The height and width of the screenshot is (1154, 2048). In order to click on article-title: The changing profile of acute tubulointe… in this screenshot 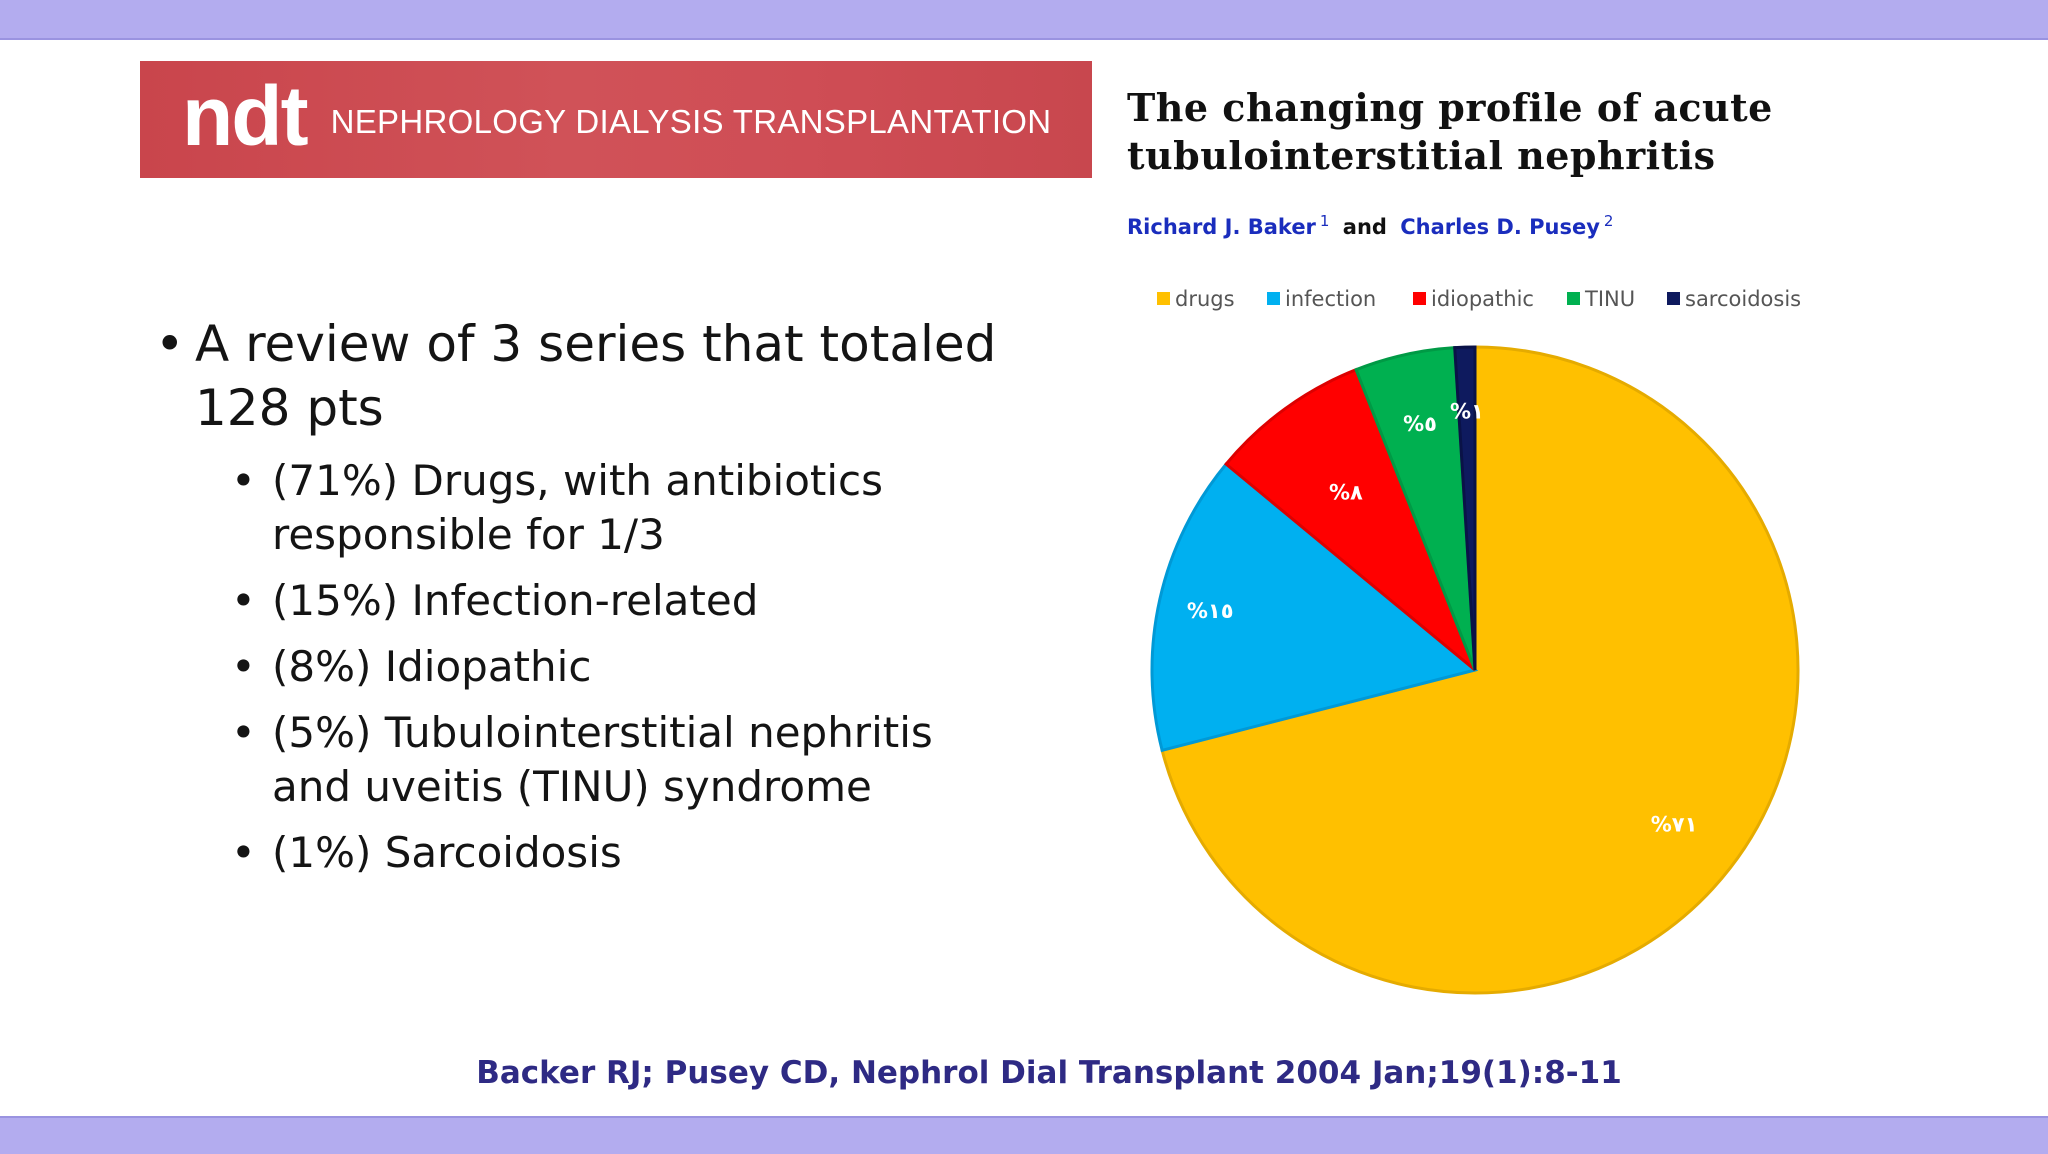, I will do `click(1450, 131)`.